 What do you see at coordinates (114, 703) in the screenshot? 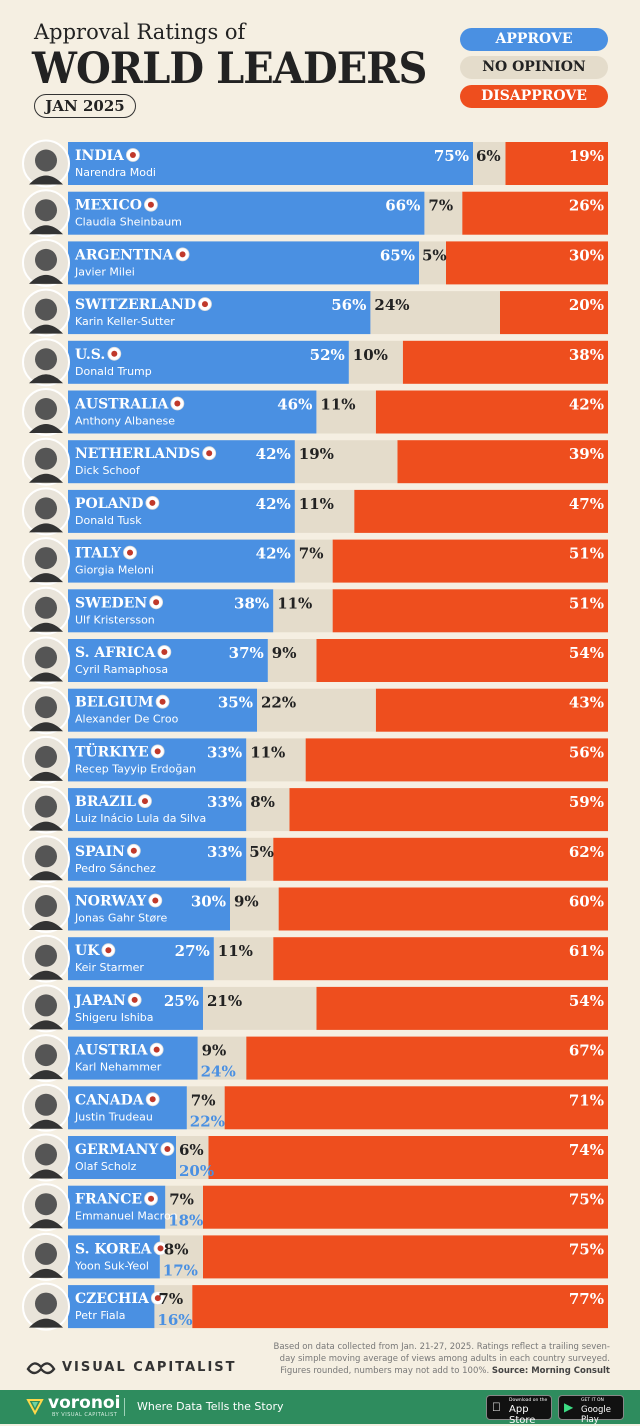
I see `country-label: BELGIUM` at bounding box center [114, 703].